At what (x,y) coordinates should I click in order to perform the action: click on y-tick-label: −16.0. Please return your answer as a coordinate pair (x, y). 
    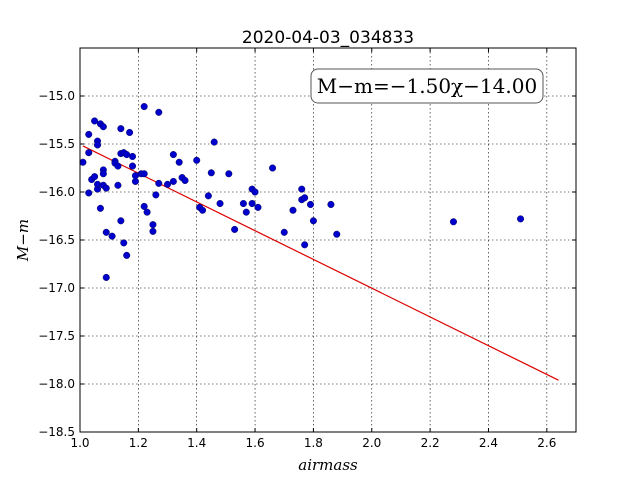
    Looking at the image, I should click on (56, 192).